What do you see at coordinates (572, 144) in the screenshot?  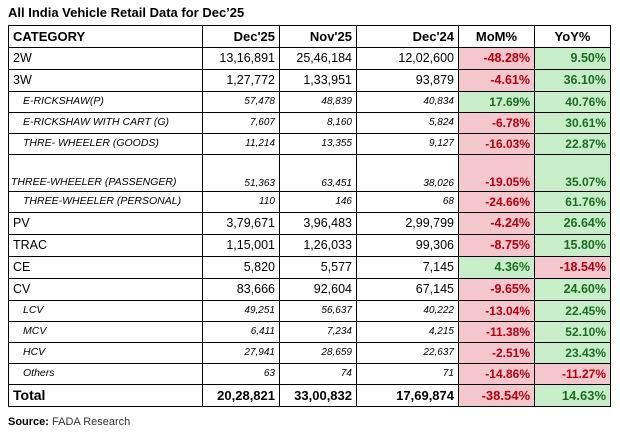 I see `yoy-cell: 22.87%` at bounding box center [572, 144].